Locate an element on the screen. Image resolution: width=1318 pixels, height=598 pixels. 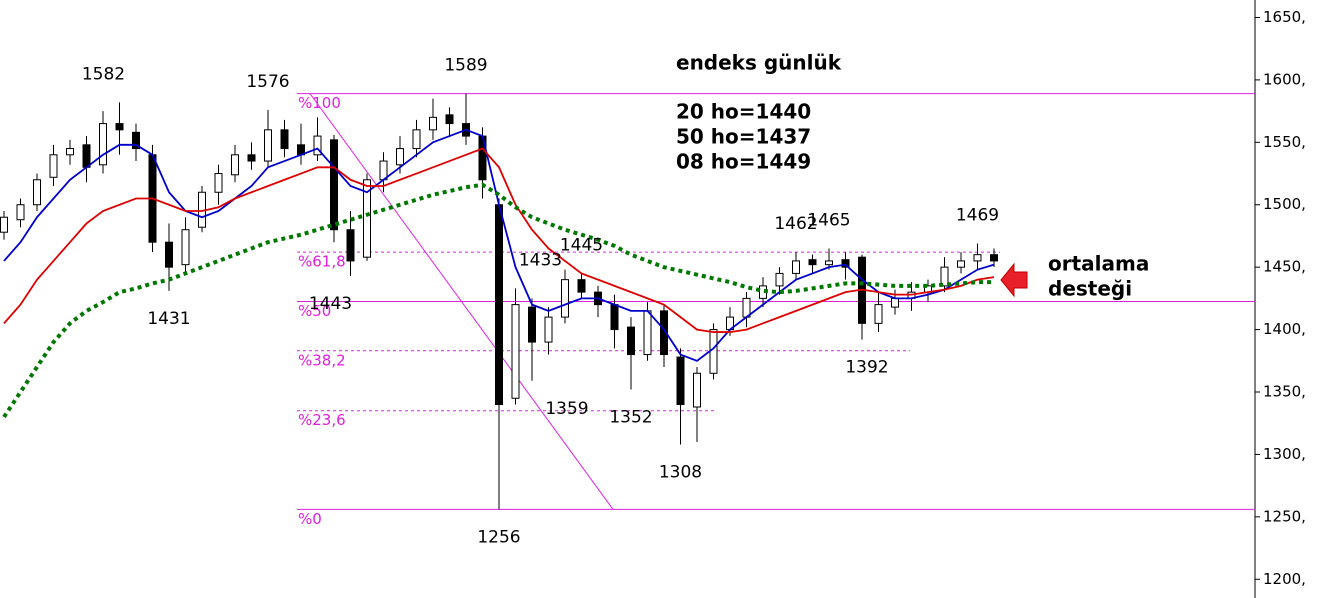
price-label: 1443 is located at coordinates (330, 304).